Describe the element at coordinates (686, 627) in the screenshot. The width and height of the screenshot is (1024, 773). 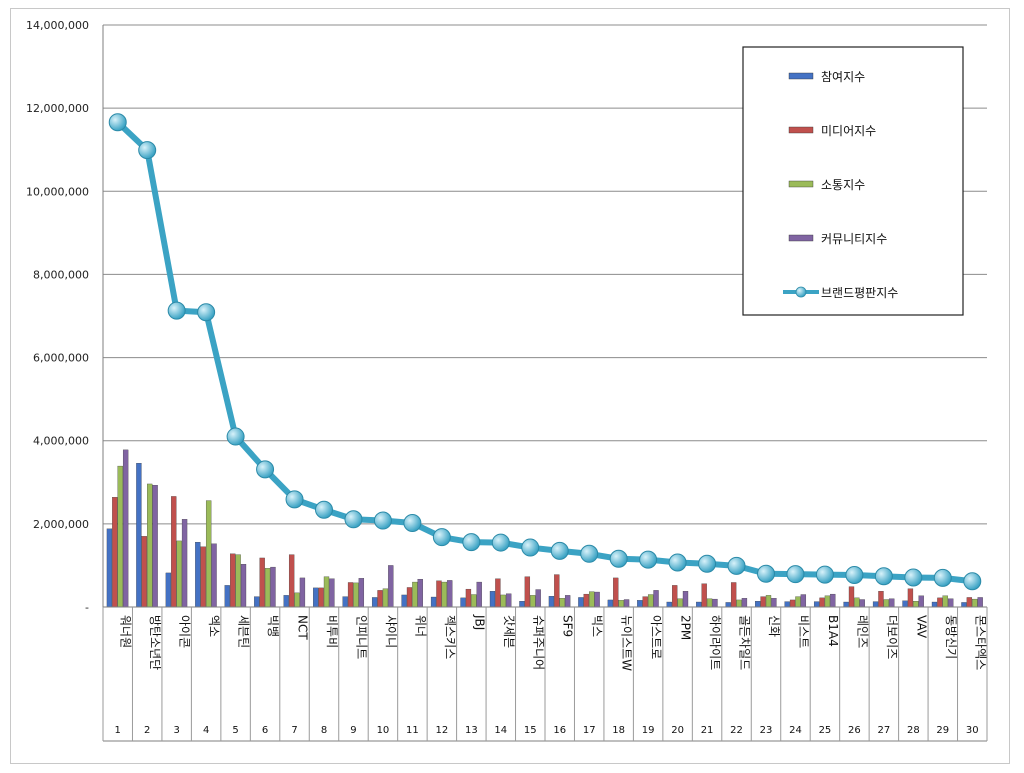
I see `x-tick-label: 2PM` at that location.